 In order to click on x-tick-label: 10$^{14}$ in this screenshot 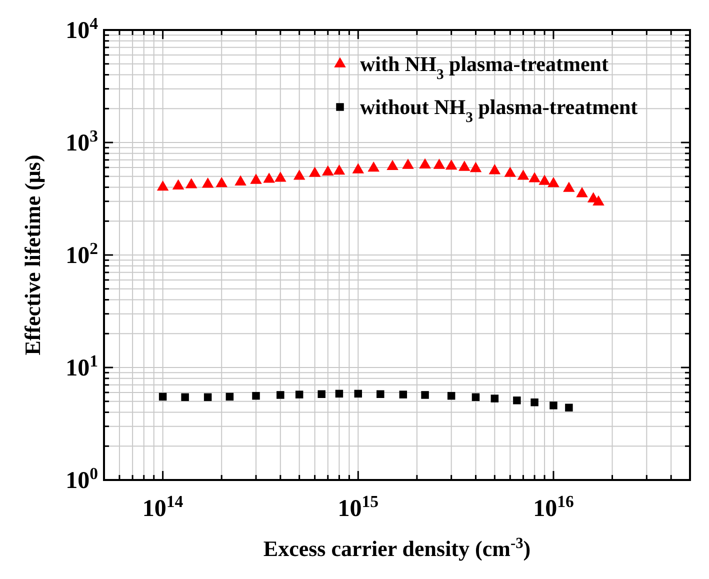, I will do `click(163, 507)`.